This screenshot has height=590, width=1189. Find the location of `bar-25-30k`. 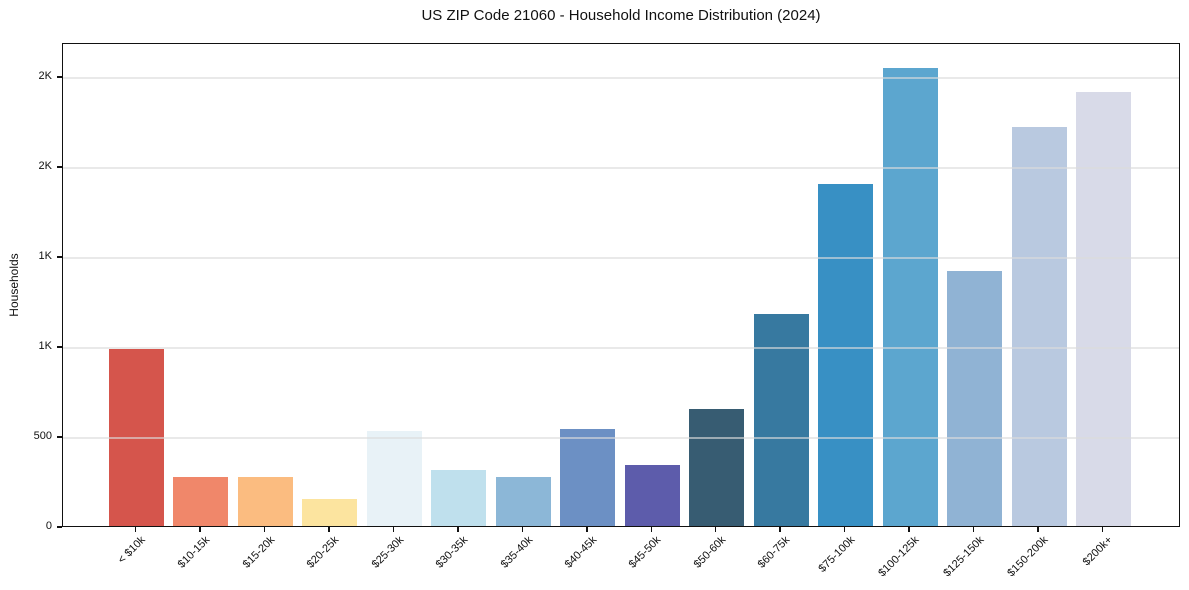

bar-25-30k is located at coordinates (394, 478).